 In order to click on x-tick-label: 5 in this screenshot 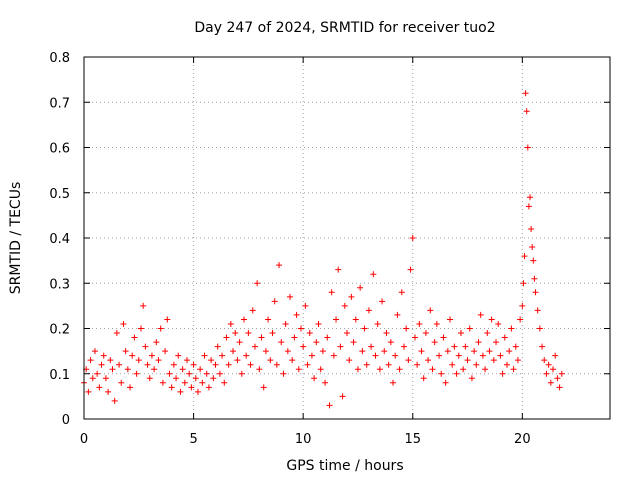, I will do `click(193, 439)`.